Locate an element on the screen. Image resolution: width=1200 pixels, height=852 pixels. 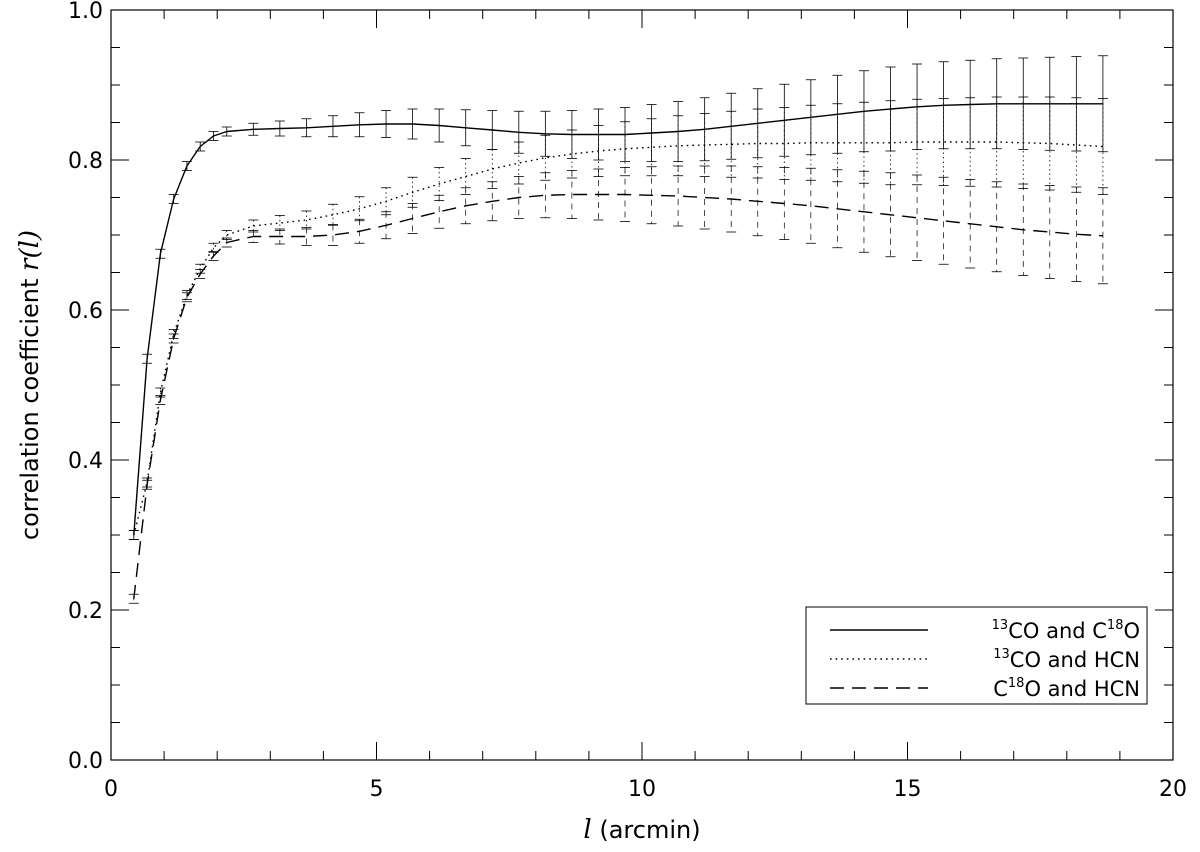
x-tick-label: 20 is located at coordinates (1173, 789).